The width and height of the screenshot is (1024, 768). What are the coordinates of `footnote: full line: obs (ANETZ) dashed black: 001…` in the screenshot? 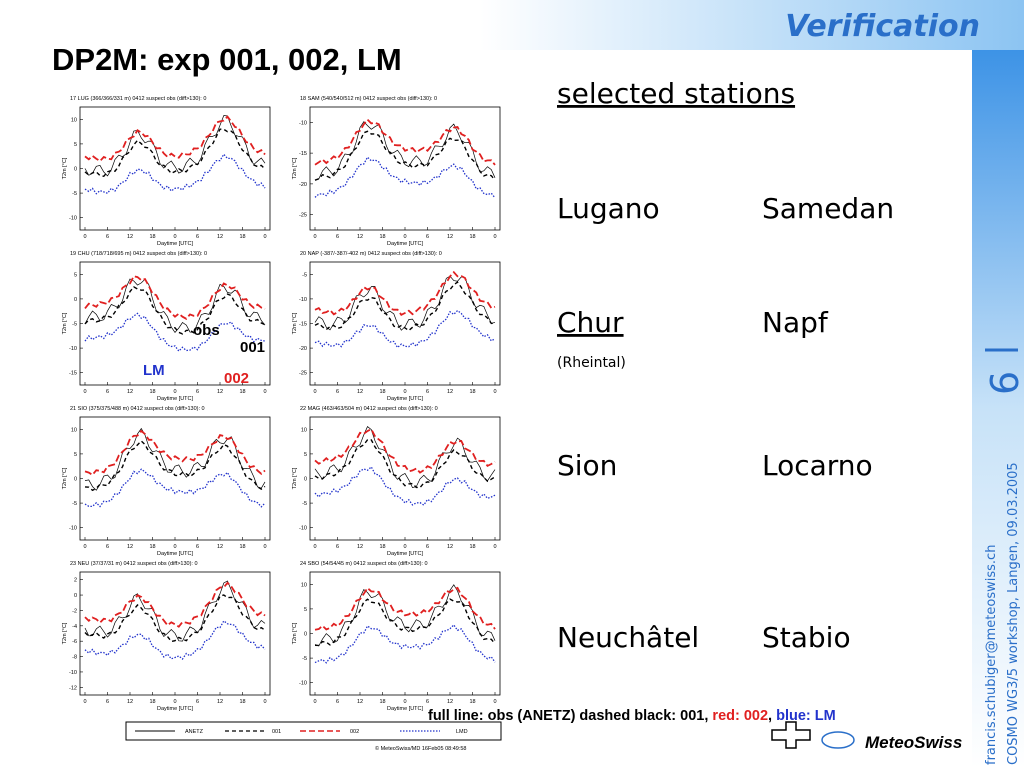 It's located at (632, 716).